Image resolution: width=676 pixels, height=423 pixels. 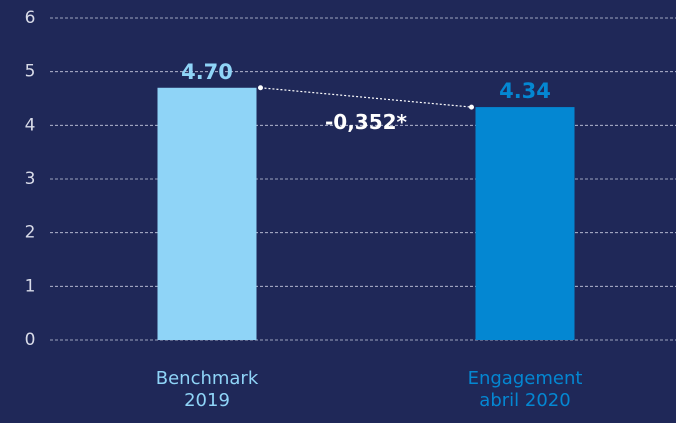 I want to click on y-tick-label: 2, so click(x=30, y=233).